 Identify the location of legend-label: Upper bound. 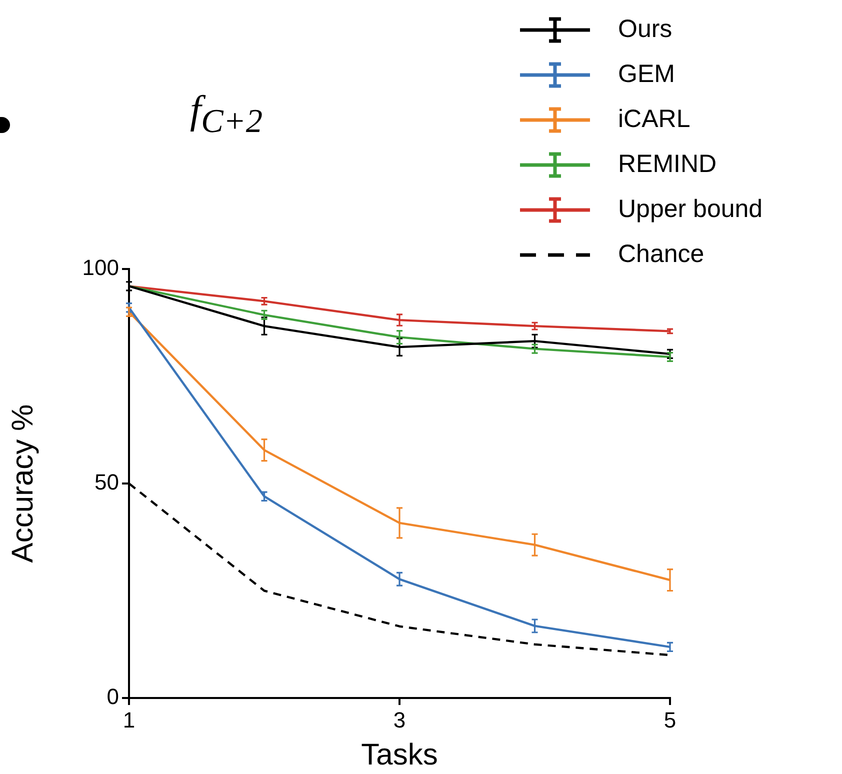
(690, 208).